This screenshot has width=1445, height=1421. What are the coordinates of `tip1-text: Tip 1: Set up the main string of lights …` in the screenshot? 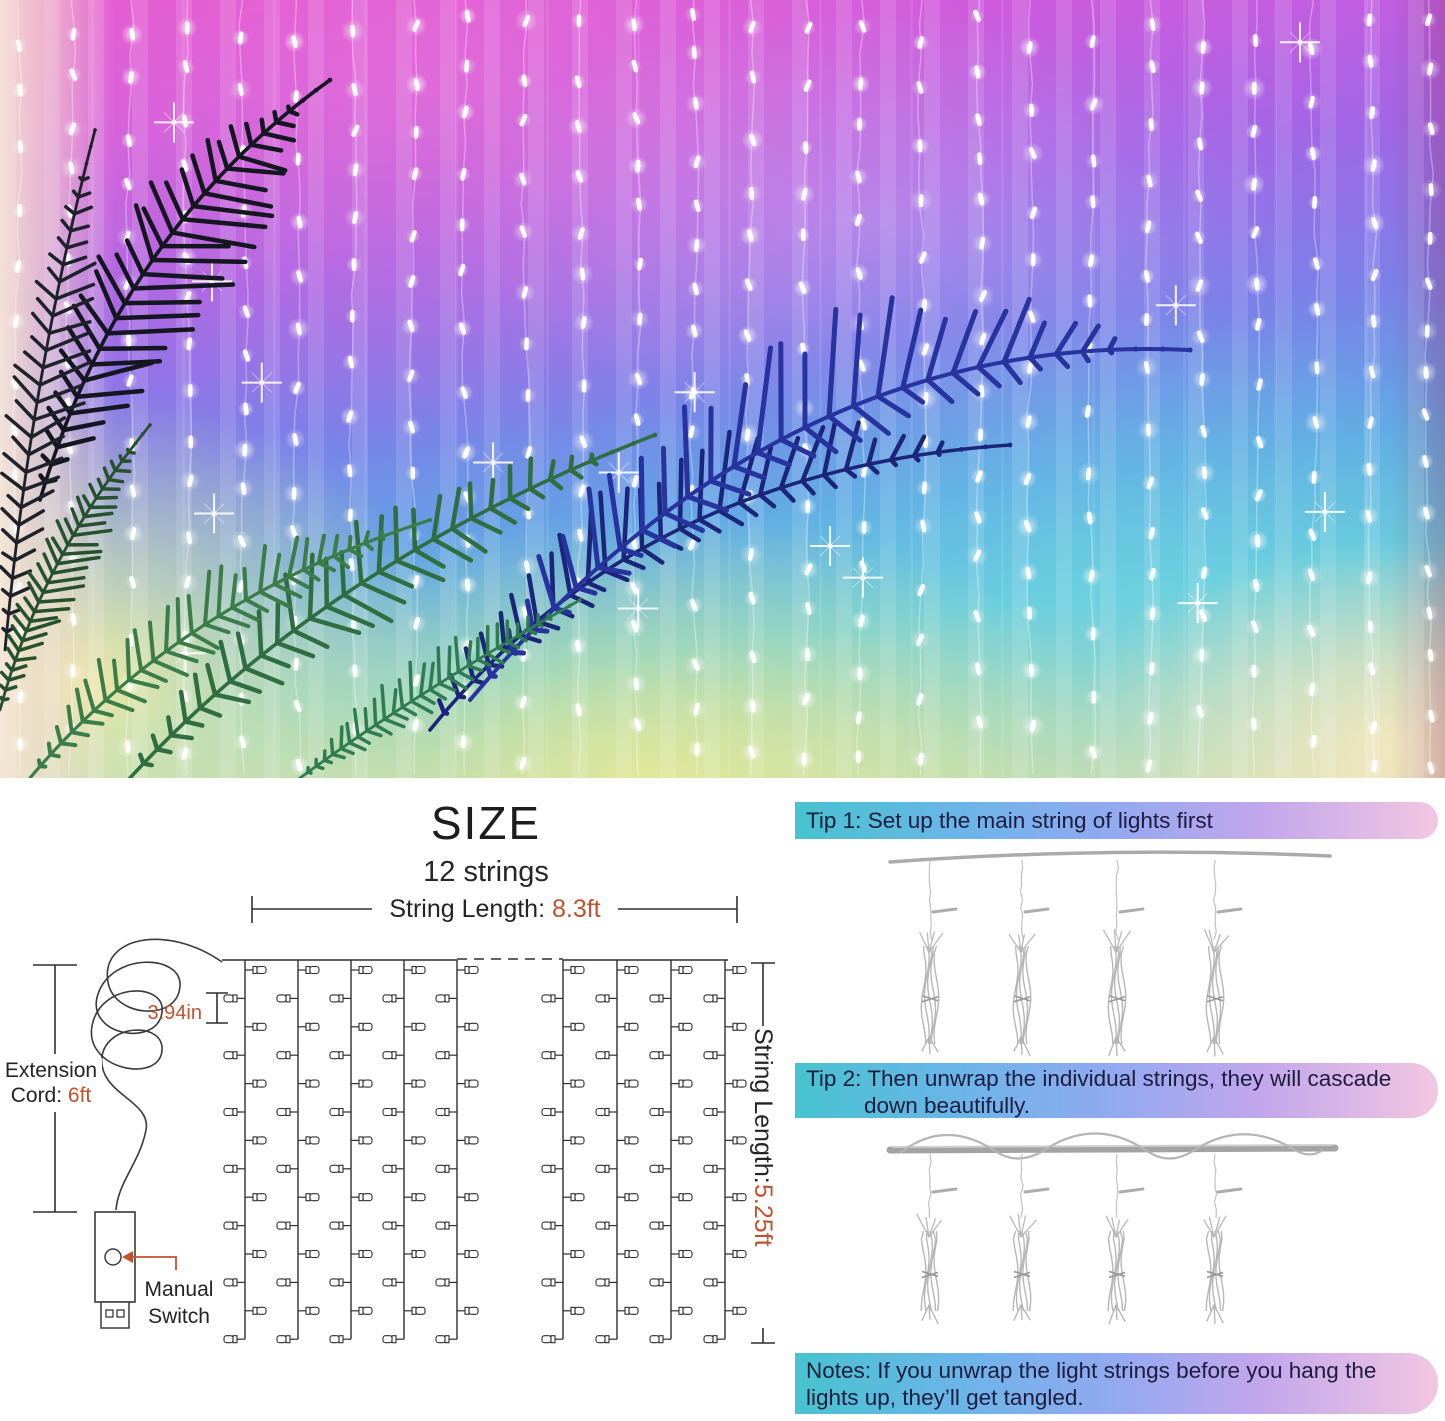 It's located at (1009, 820).